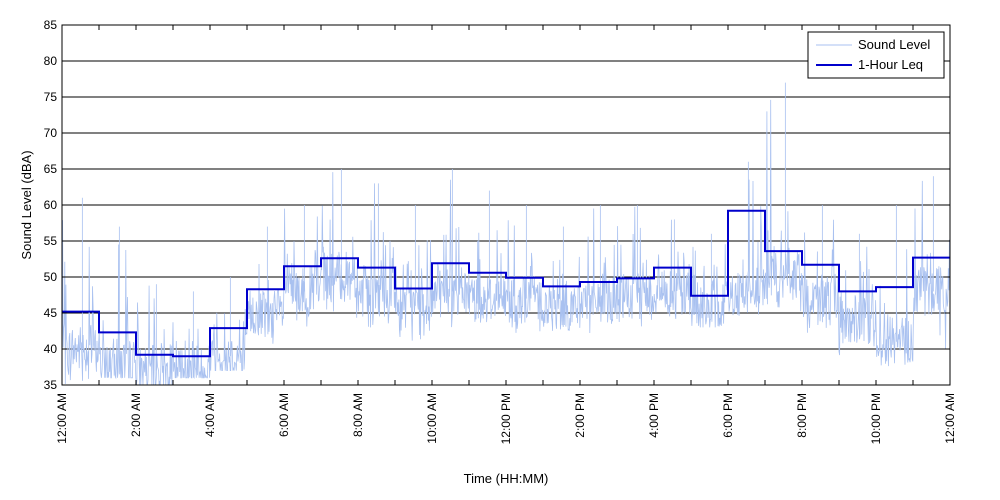 Image resolution: width=1000 pixels, height=500 pixels. Describe the element at coordinates (51, 313) in the screenshot. I see `y-tick-label: 45` at that location.